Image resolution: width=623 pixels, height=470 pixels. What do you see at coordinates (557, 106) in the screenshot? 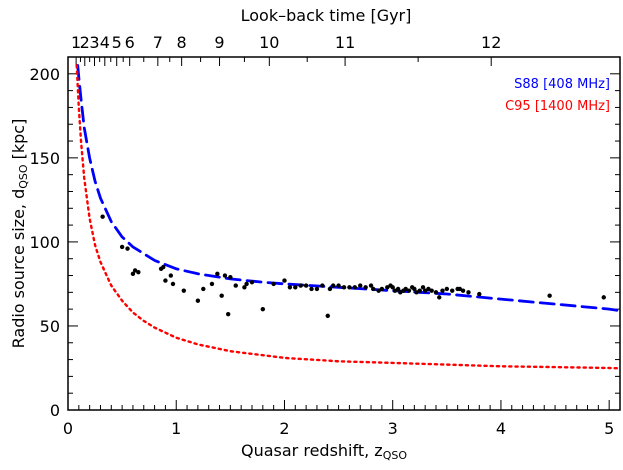
I see `legend-c95: C95 [1400 MHz]` at bounding box center [557, 106].